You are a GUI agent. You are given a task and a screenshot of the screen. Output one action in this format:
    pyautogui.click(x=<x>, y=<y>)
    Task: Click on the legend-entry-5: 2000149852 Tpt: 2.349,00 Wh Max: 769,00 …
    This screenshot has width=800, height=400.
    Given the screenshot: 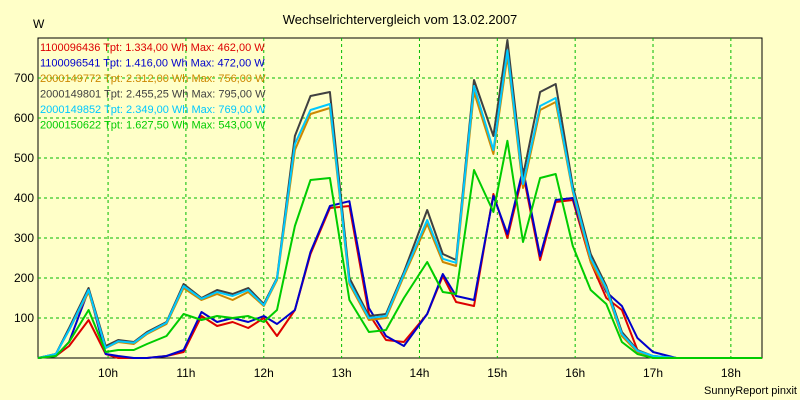 What is the action you would take?
    pyautogui.click(x=153, y=110)
    